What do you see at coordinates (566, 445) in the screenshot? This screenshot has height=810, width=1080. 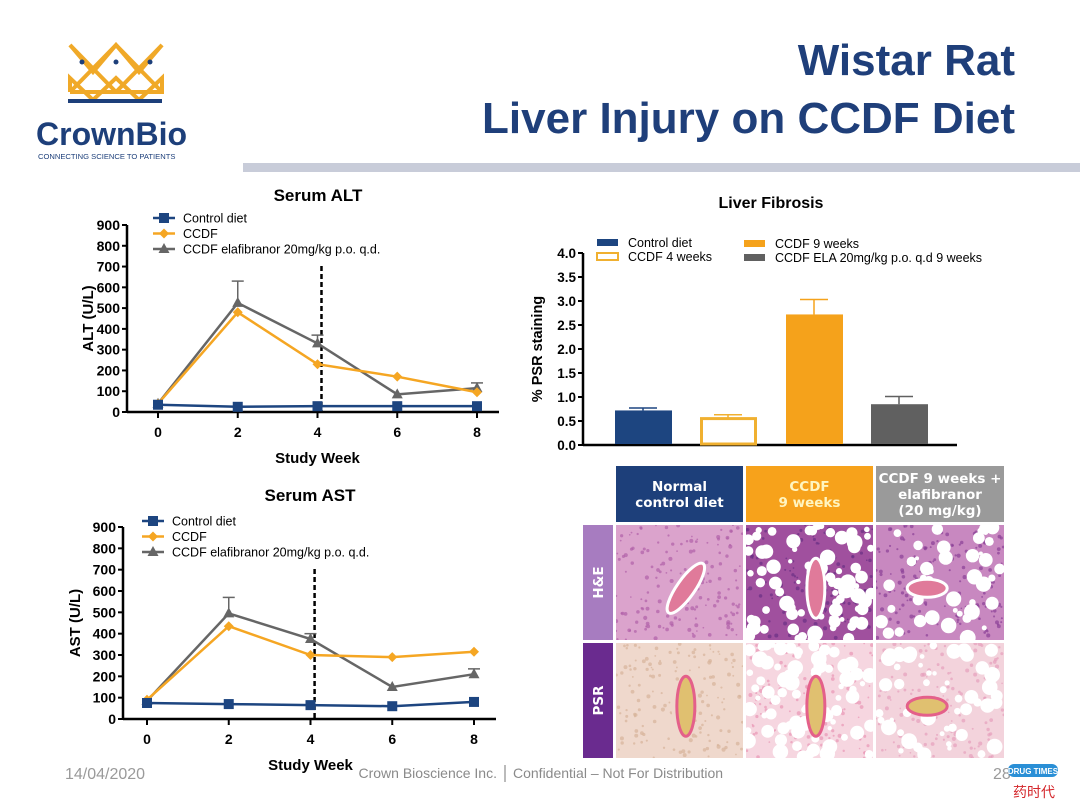 I see `y-tick-label: 0.0` at bounding box center [566, 445].